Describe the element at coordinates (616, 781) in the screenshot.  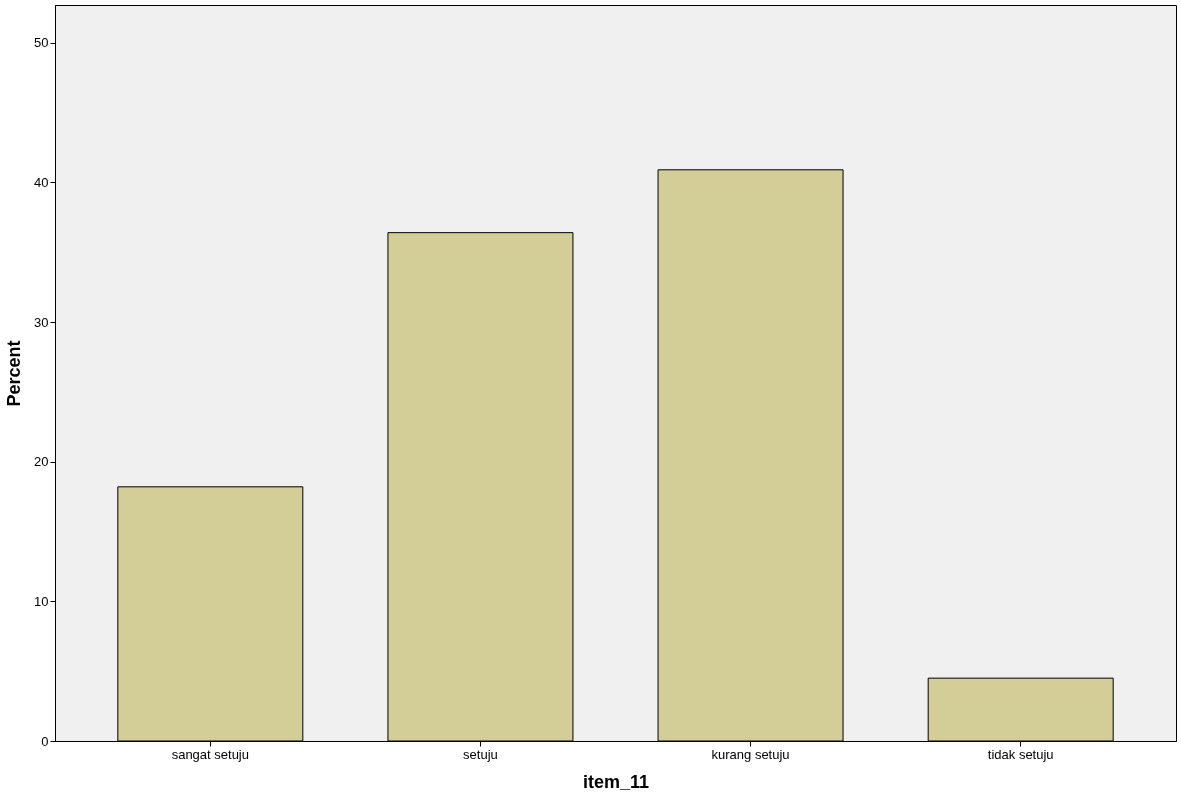
I see `x-axis-title: item_11` at that location.